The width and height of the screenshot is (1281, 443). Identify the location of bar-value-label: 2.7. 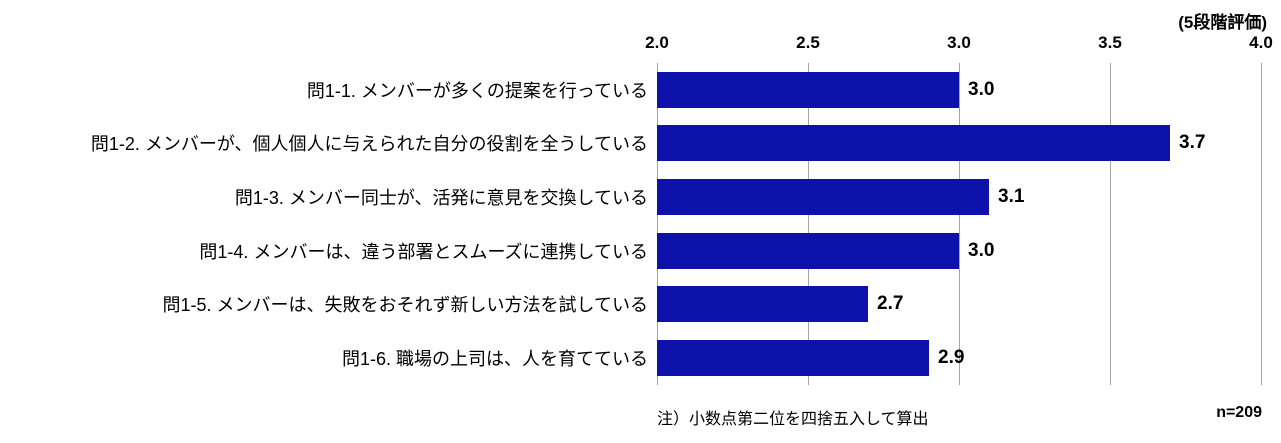
(890, 304).